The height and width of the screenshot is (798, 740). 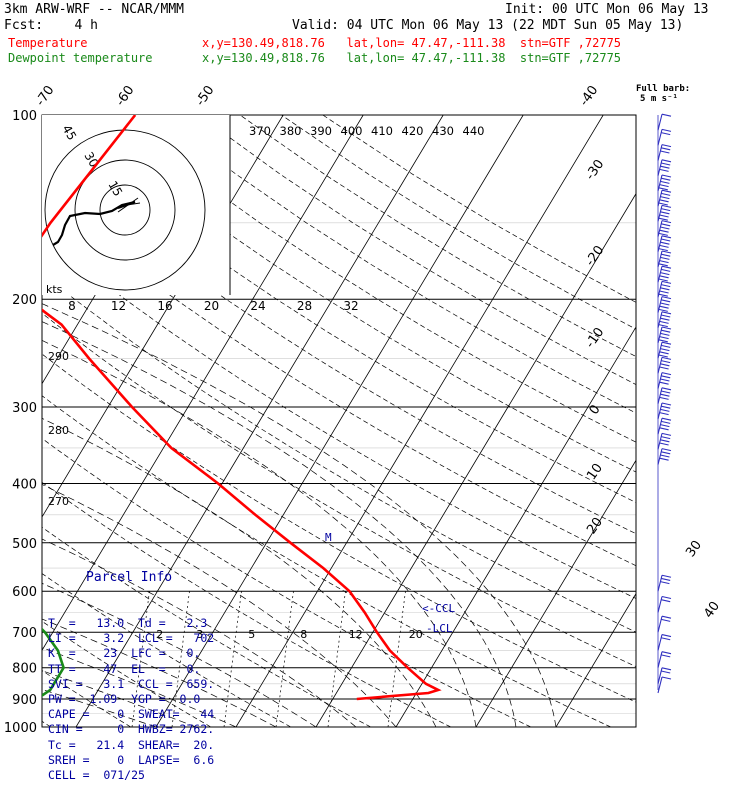 What do you see at coordinates (24, 592) in the screenshot?
I see `pressure-tick-label: 600` at bounding box center [24, 592].